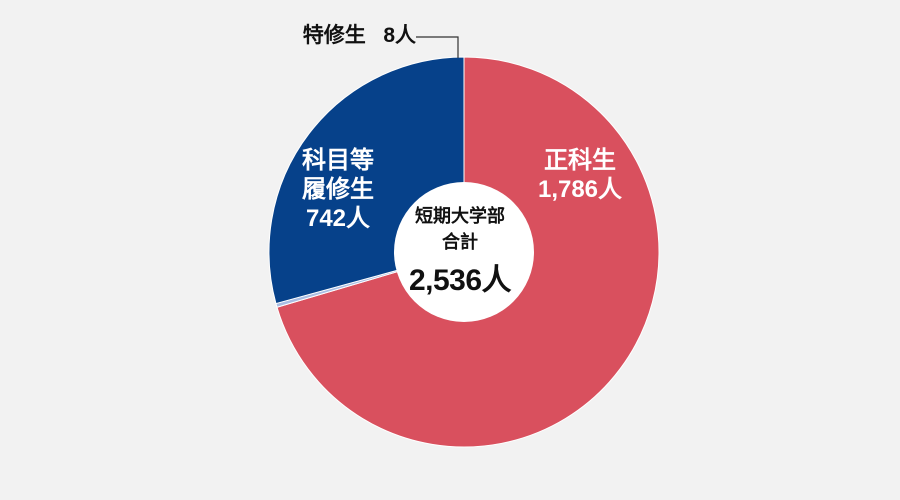  Describe the element at coordinates (460, 280) in the screenshot. I see `center-total: 2,536人` at that location.